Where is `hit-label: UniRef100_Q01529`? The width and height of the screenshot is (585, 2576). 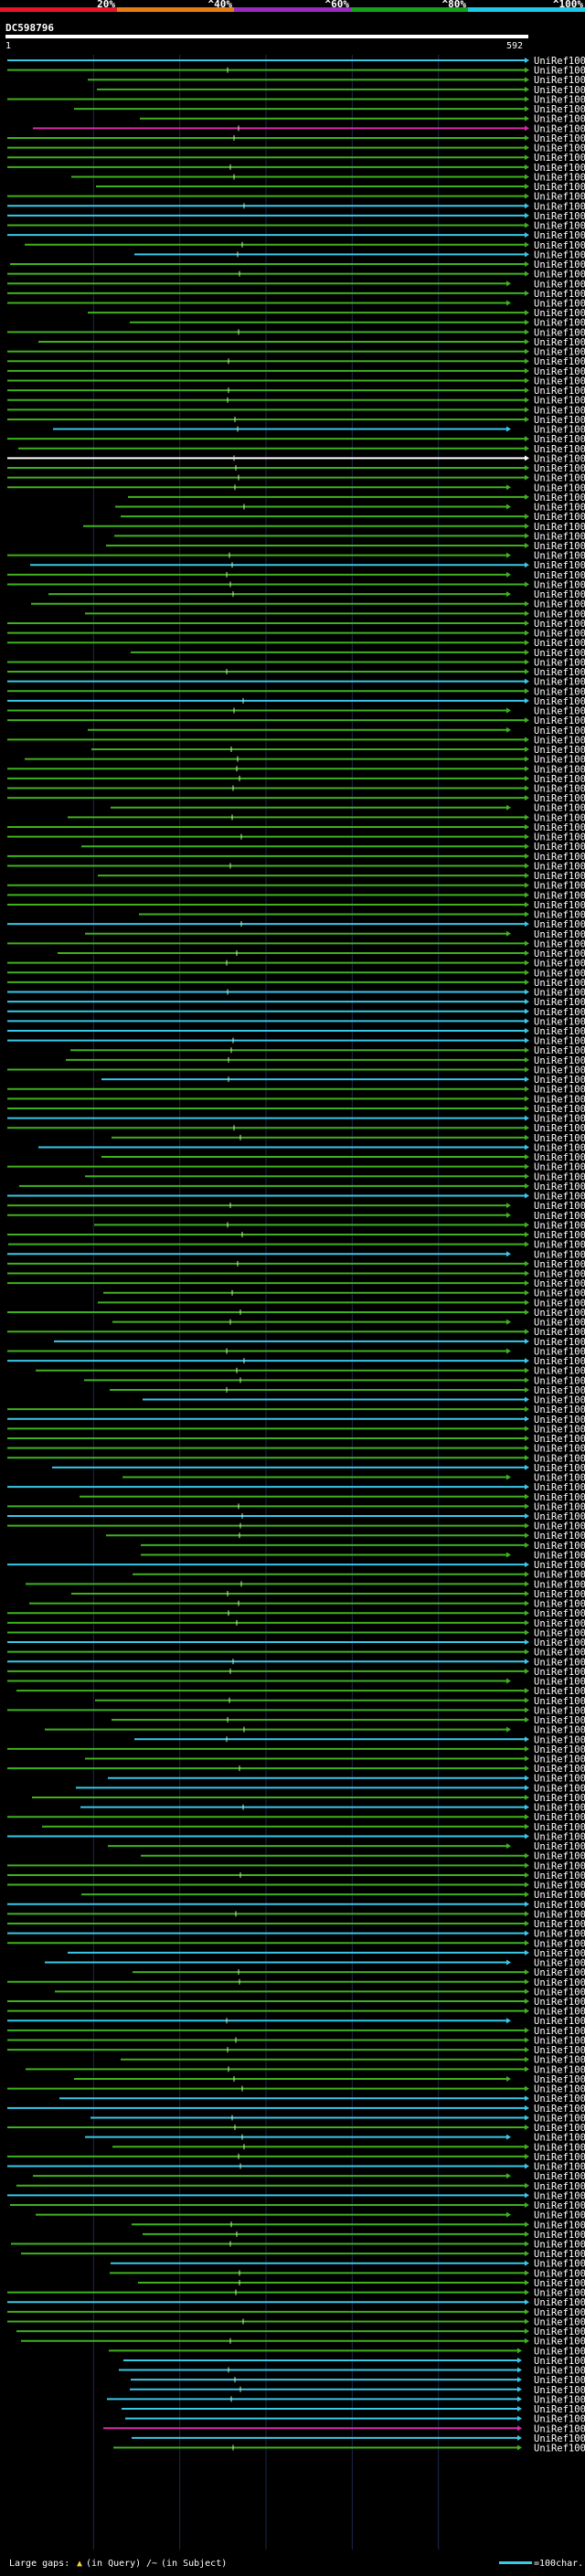
hit-label: UniRef100_Q01529 is located at coordinates (560, 536).